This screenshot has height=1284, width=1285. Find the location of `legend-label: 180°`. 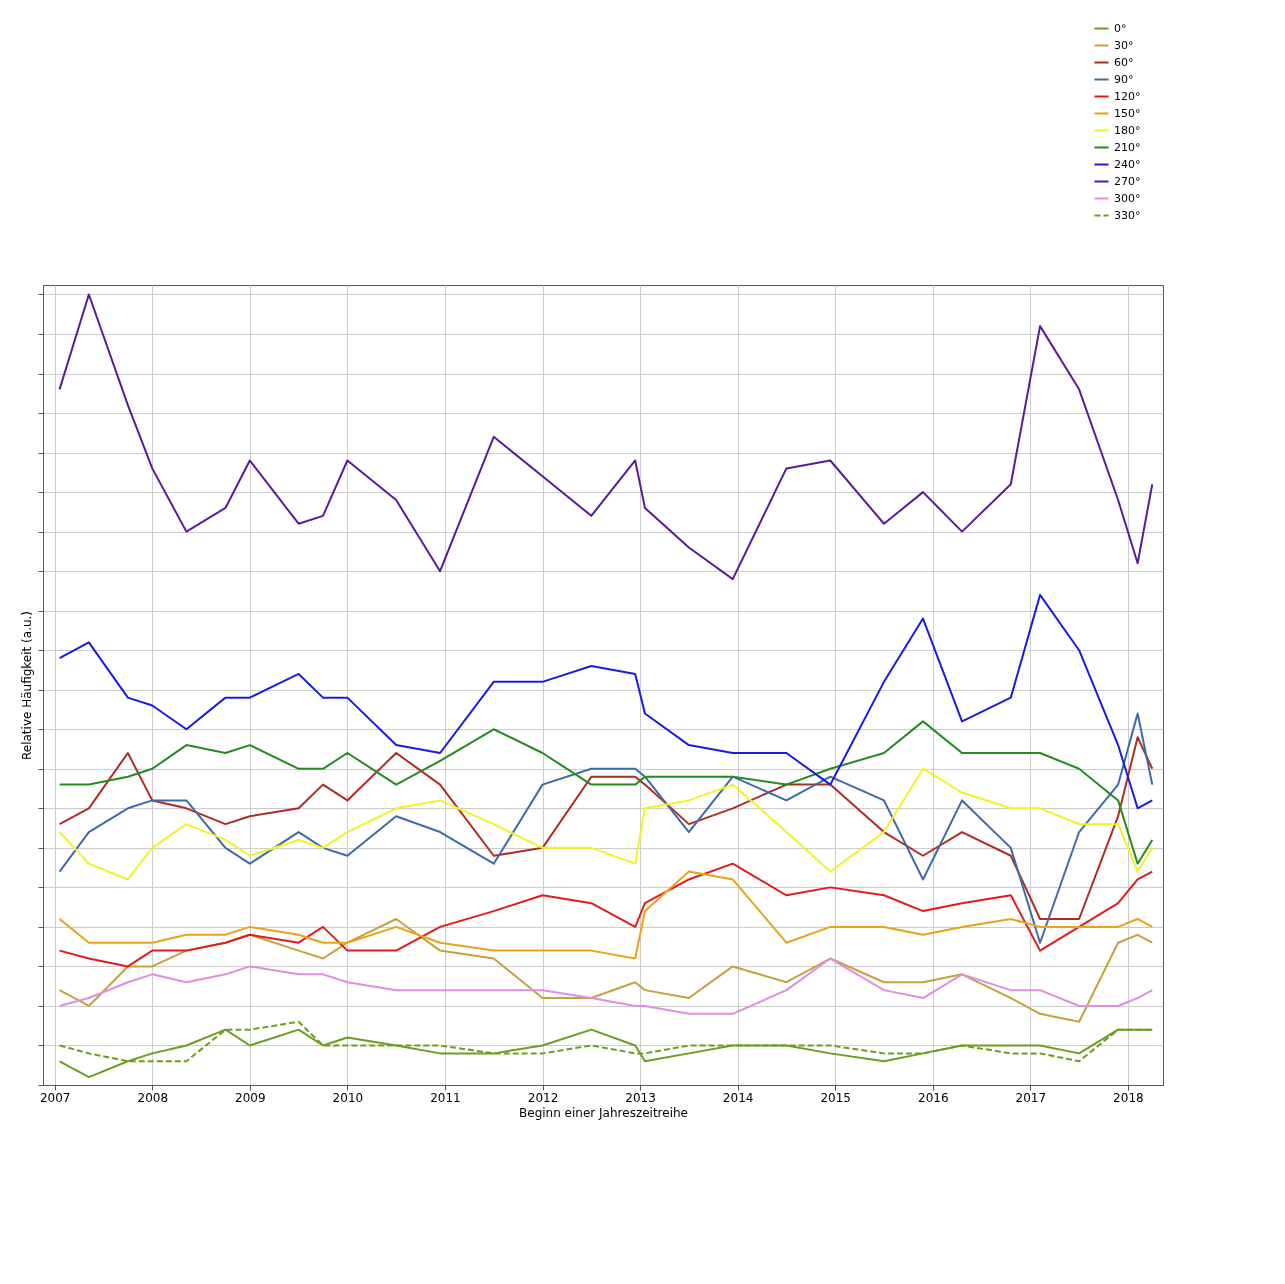

legend-label: 180° is located at coordinates (1127, 130).